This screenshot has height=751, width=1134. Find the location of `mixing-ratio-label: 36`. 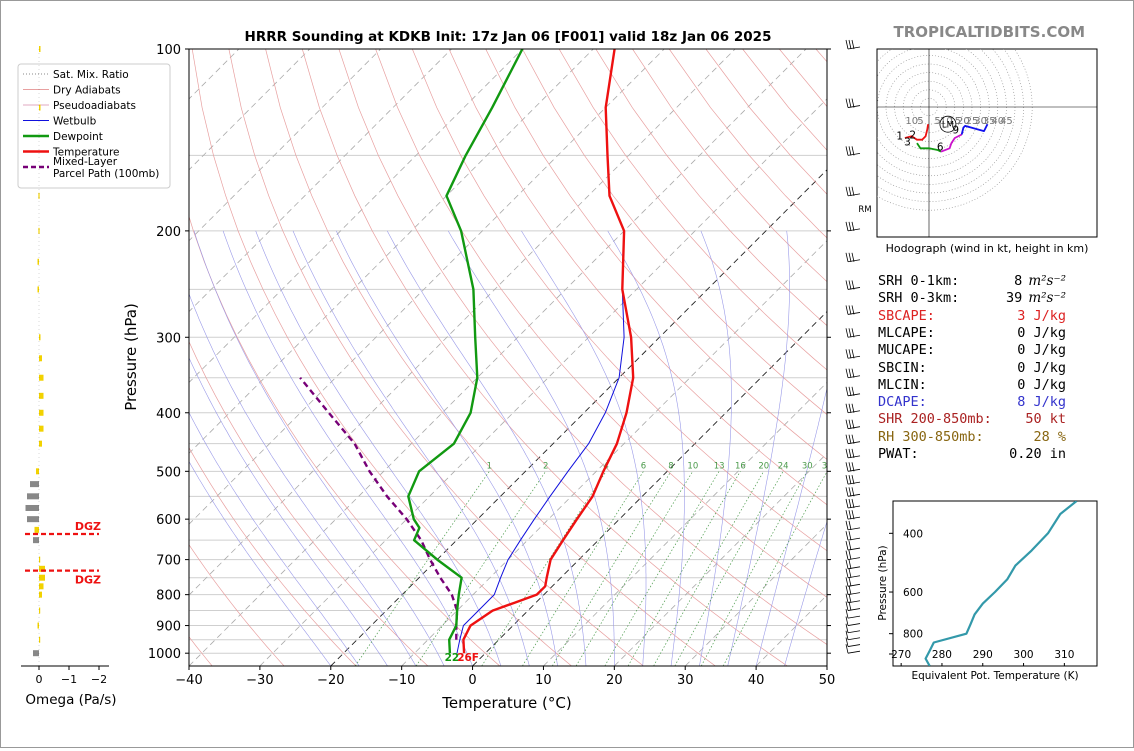

mixing-ratio-label: 36 is located at coordinates (827, 466).